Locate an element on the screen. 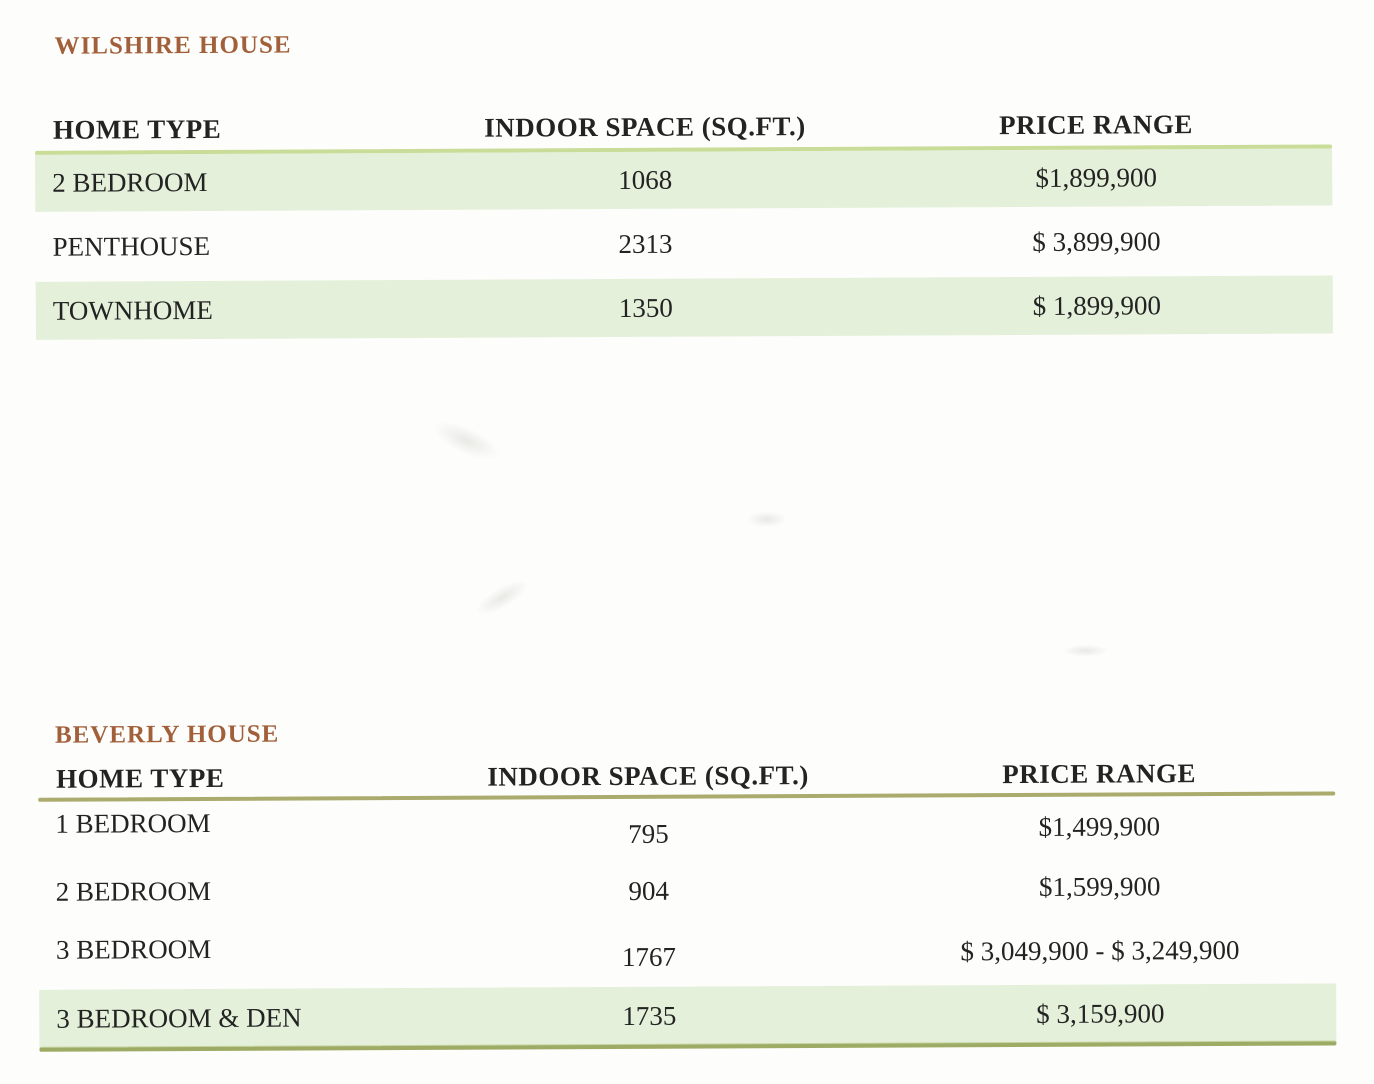  price-range-cell: $1,899,900 is located at coordinates (1096, 177).